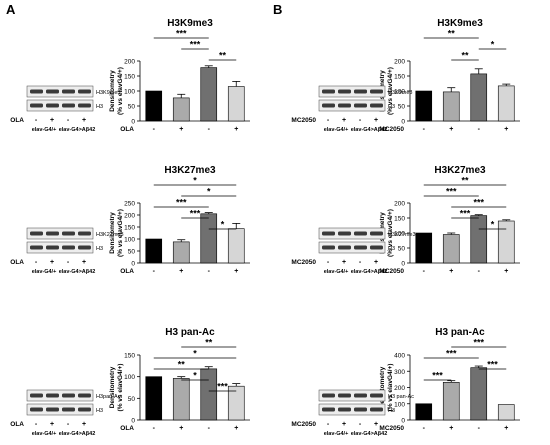  Describe the element at coordinates (401, 397) in the screenshot. I see `blot-label: H3 pan-Ac` at that location.